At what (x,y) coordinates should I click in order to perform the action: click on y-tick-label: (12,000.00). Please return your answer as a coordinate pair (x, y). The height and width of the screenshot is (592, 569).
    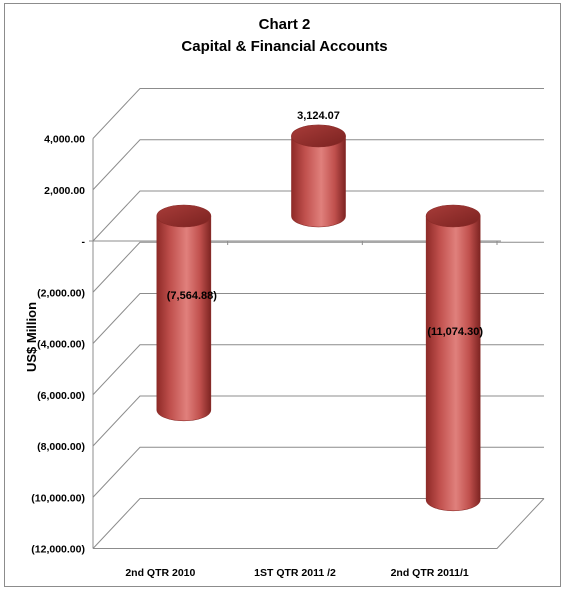
    Looking at the image, I should click on (58, 550).